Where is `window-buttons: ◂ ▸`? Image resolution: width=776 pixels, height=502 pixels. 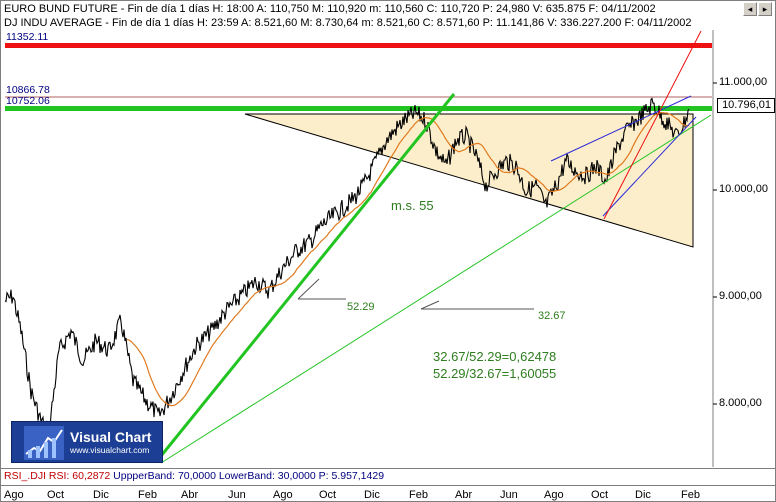
window-buttons: ◂ ▸ is located at coordinates (757, 9).